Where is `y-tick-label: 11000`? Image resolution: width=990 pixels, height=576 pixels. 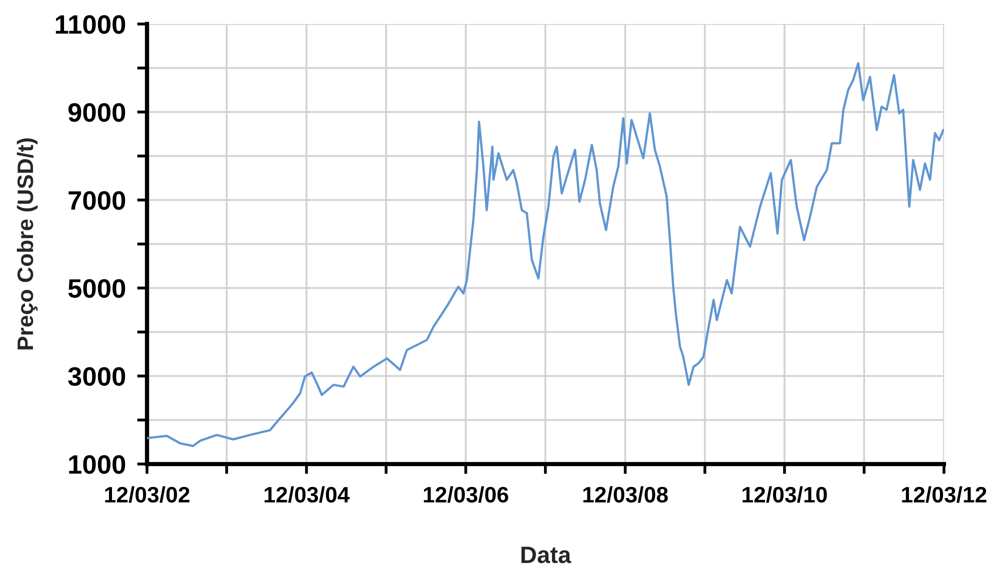 y-tick-label: 11000 is located at coordinates (91, 24).